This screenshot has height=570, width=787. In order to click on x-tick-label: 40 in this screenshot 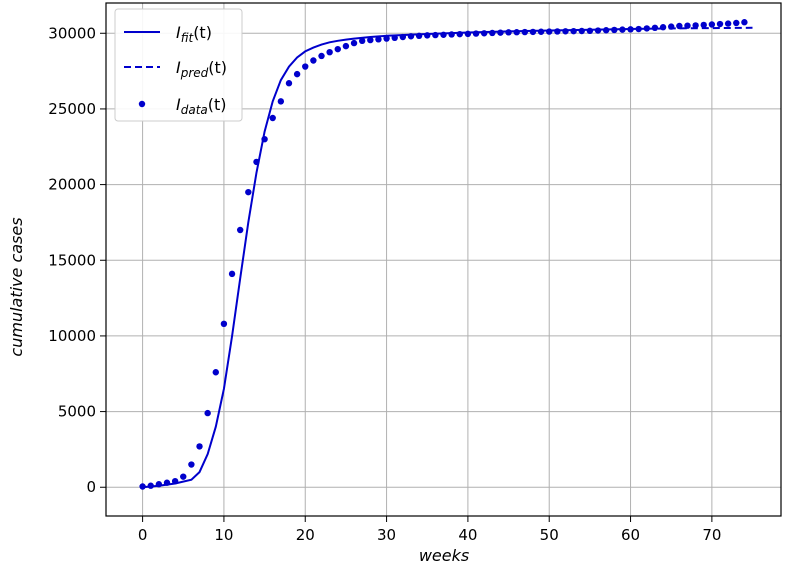, I will do `click(467, 535)`.